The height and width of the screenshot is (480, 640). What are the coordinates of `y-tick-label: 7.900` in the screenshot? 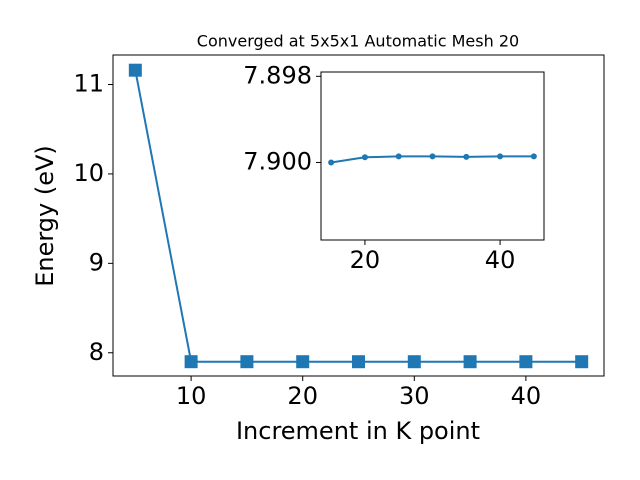 It's located at (277, 161).